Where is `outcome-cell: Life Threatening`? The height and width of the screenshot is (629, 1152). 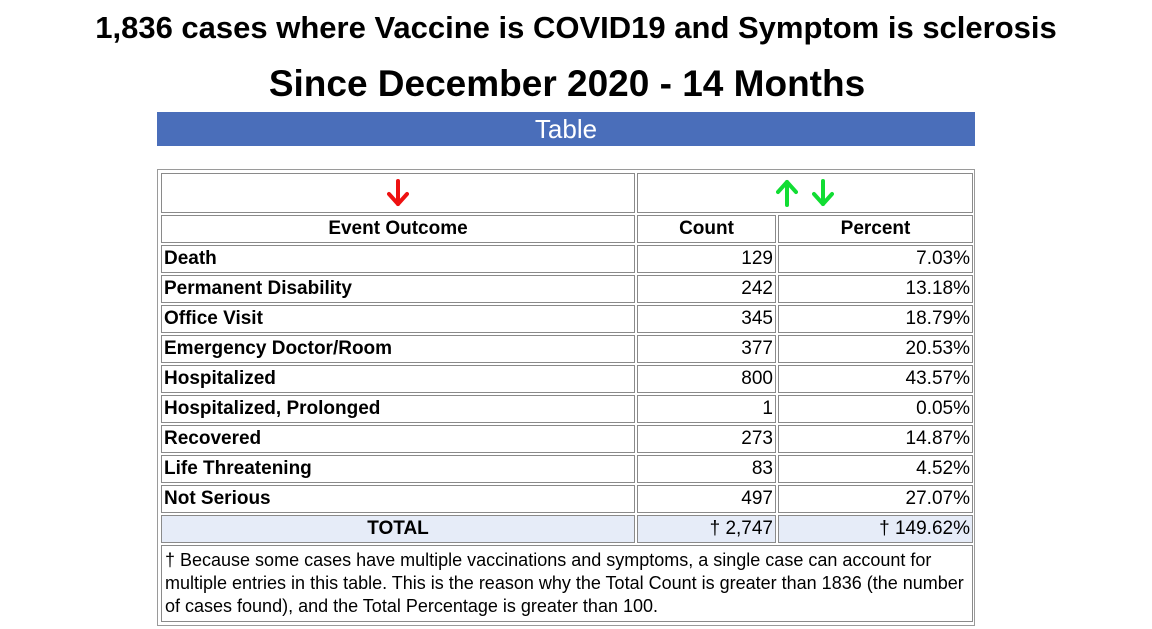
outcome-cell: Life Threatening is located at coordinates (398, 469).